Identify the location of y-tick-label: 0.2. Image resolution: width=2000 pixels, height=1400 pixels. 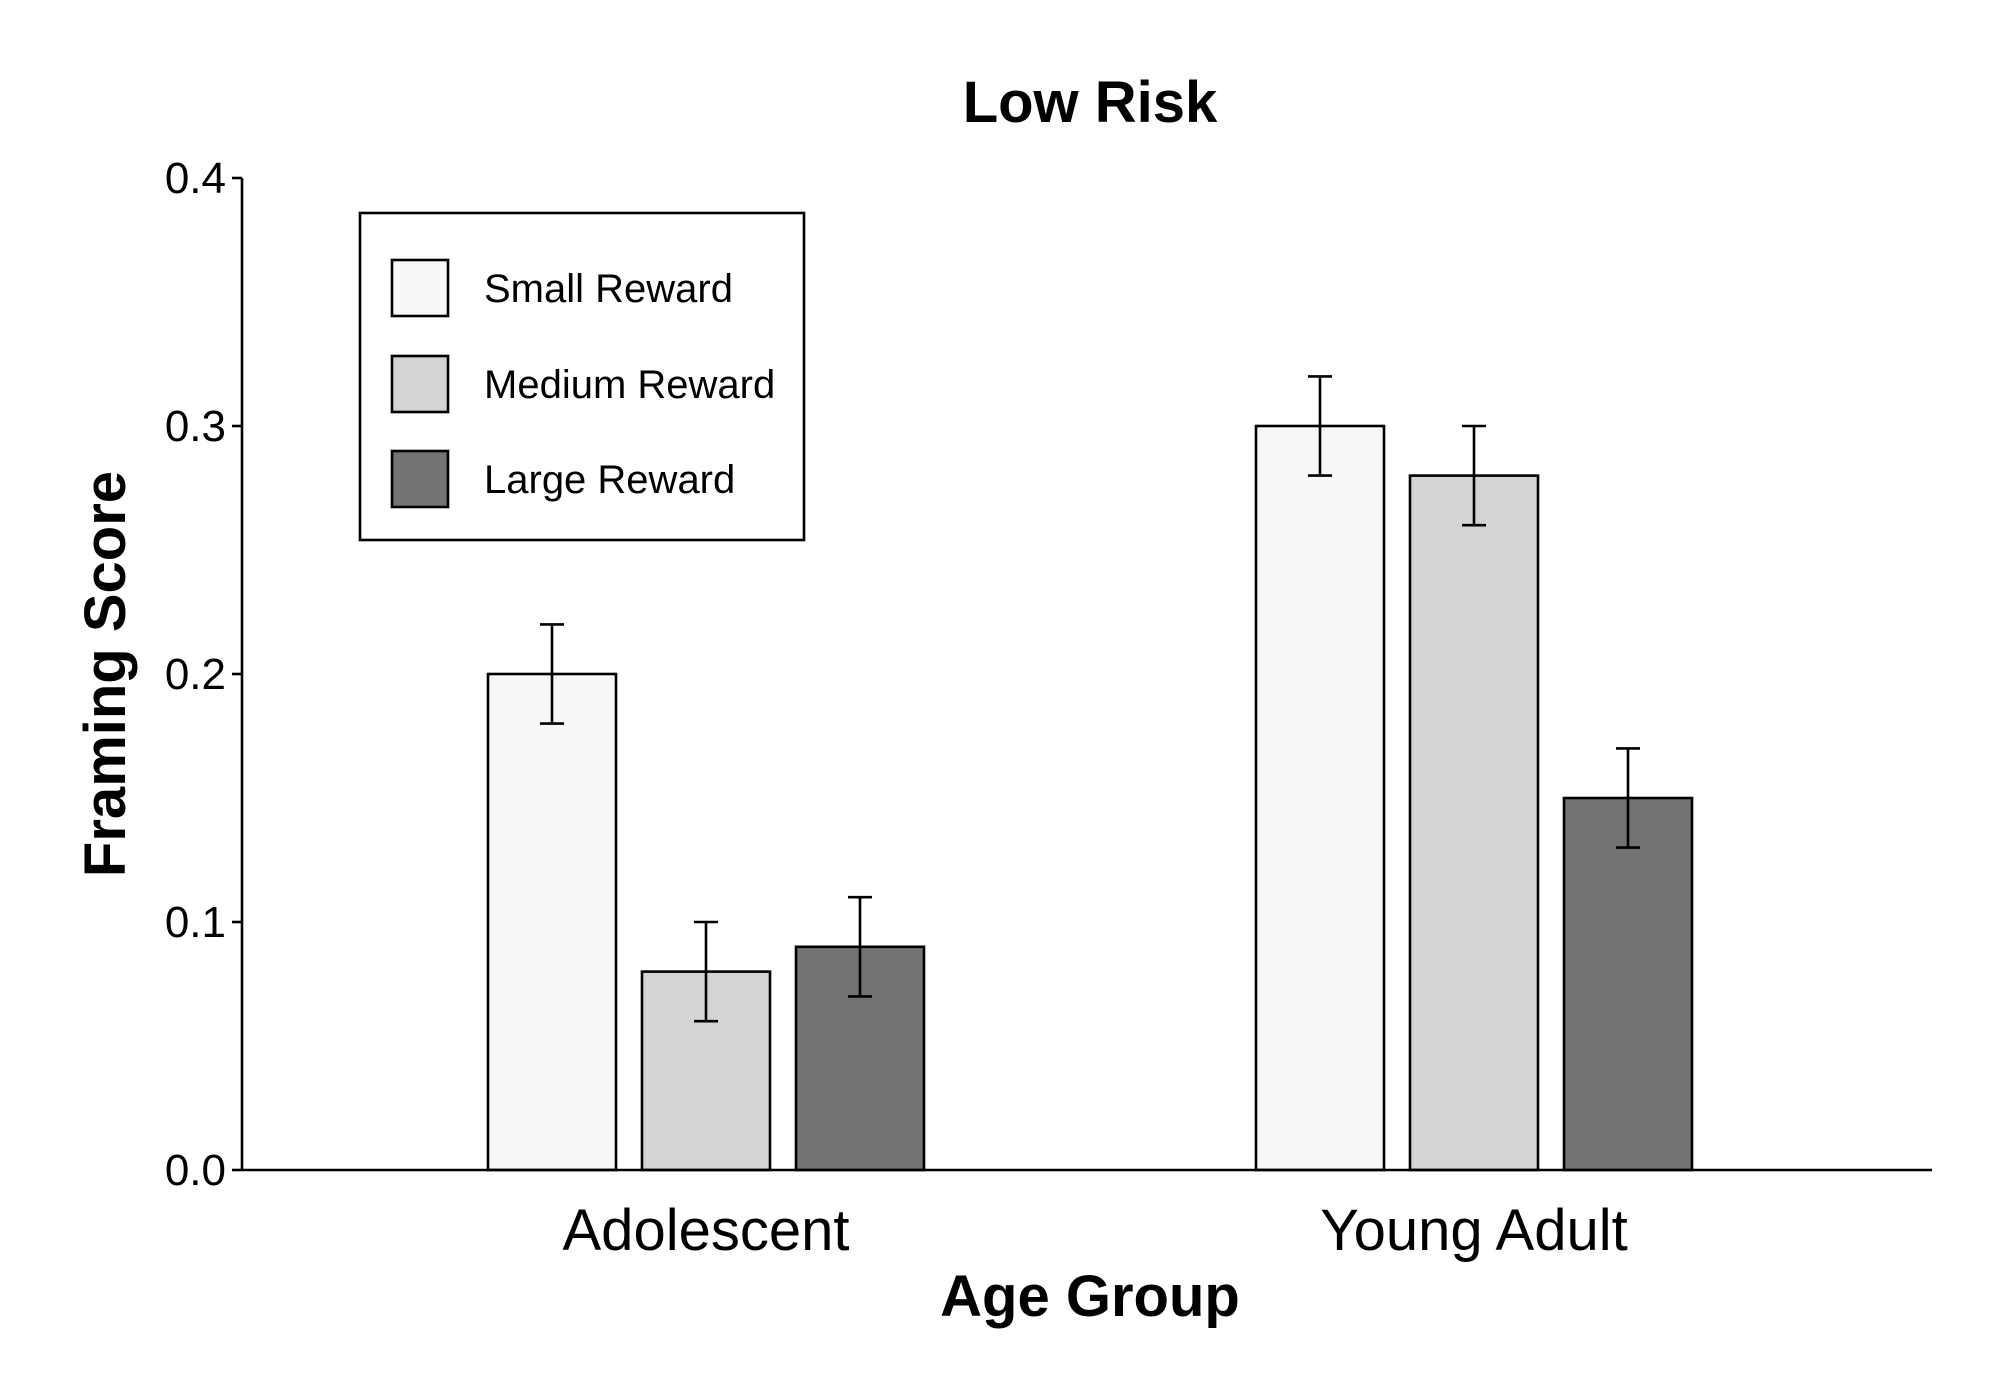
(195, 674).